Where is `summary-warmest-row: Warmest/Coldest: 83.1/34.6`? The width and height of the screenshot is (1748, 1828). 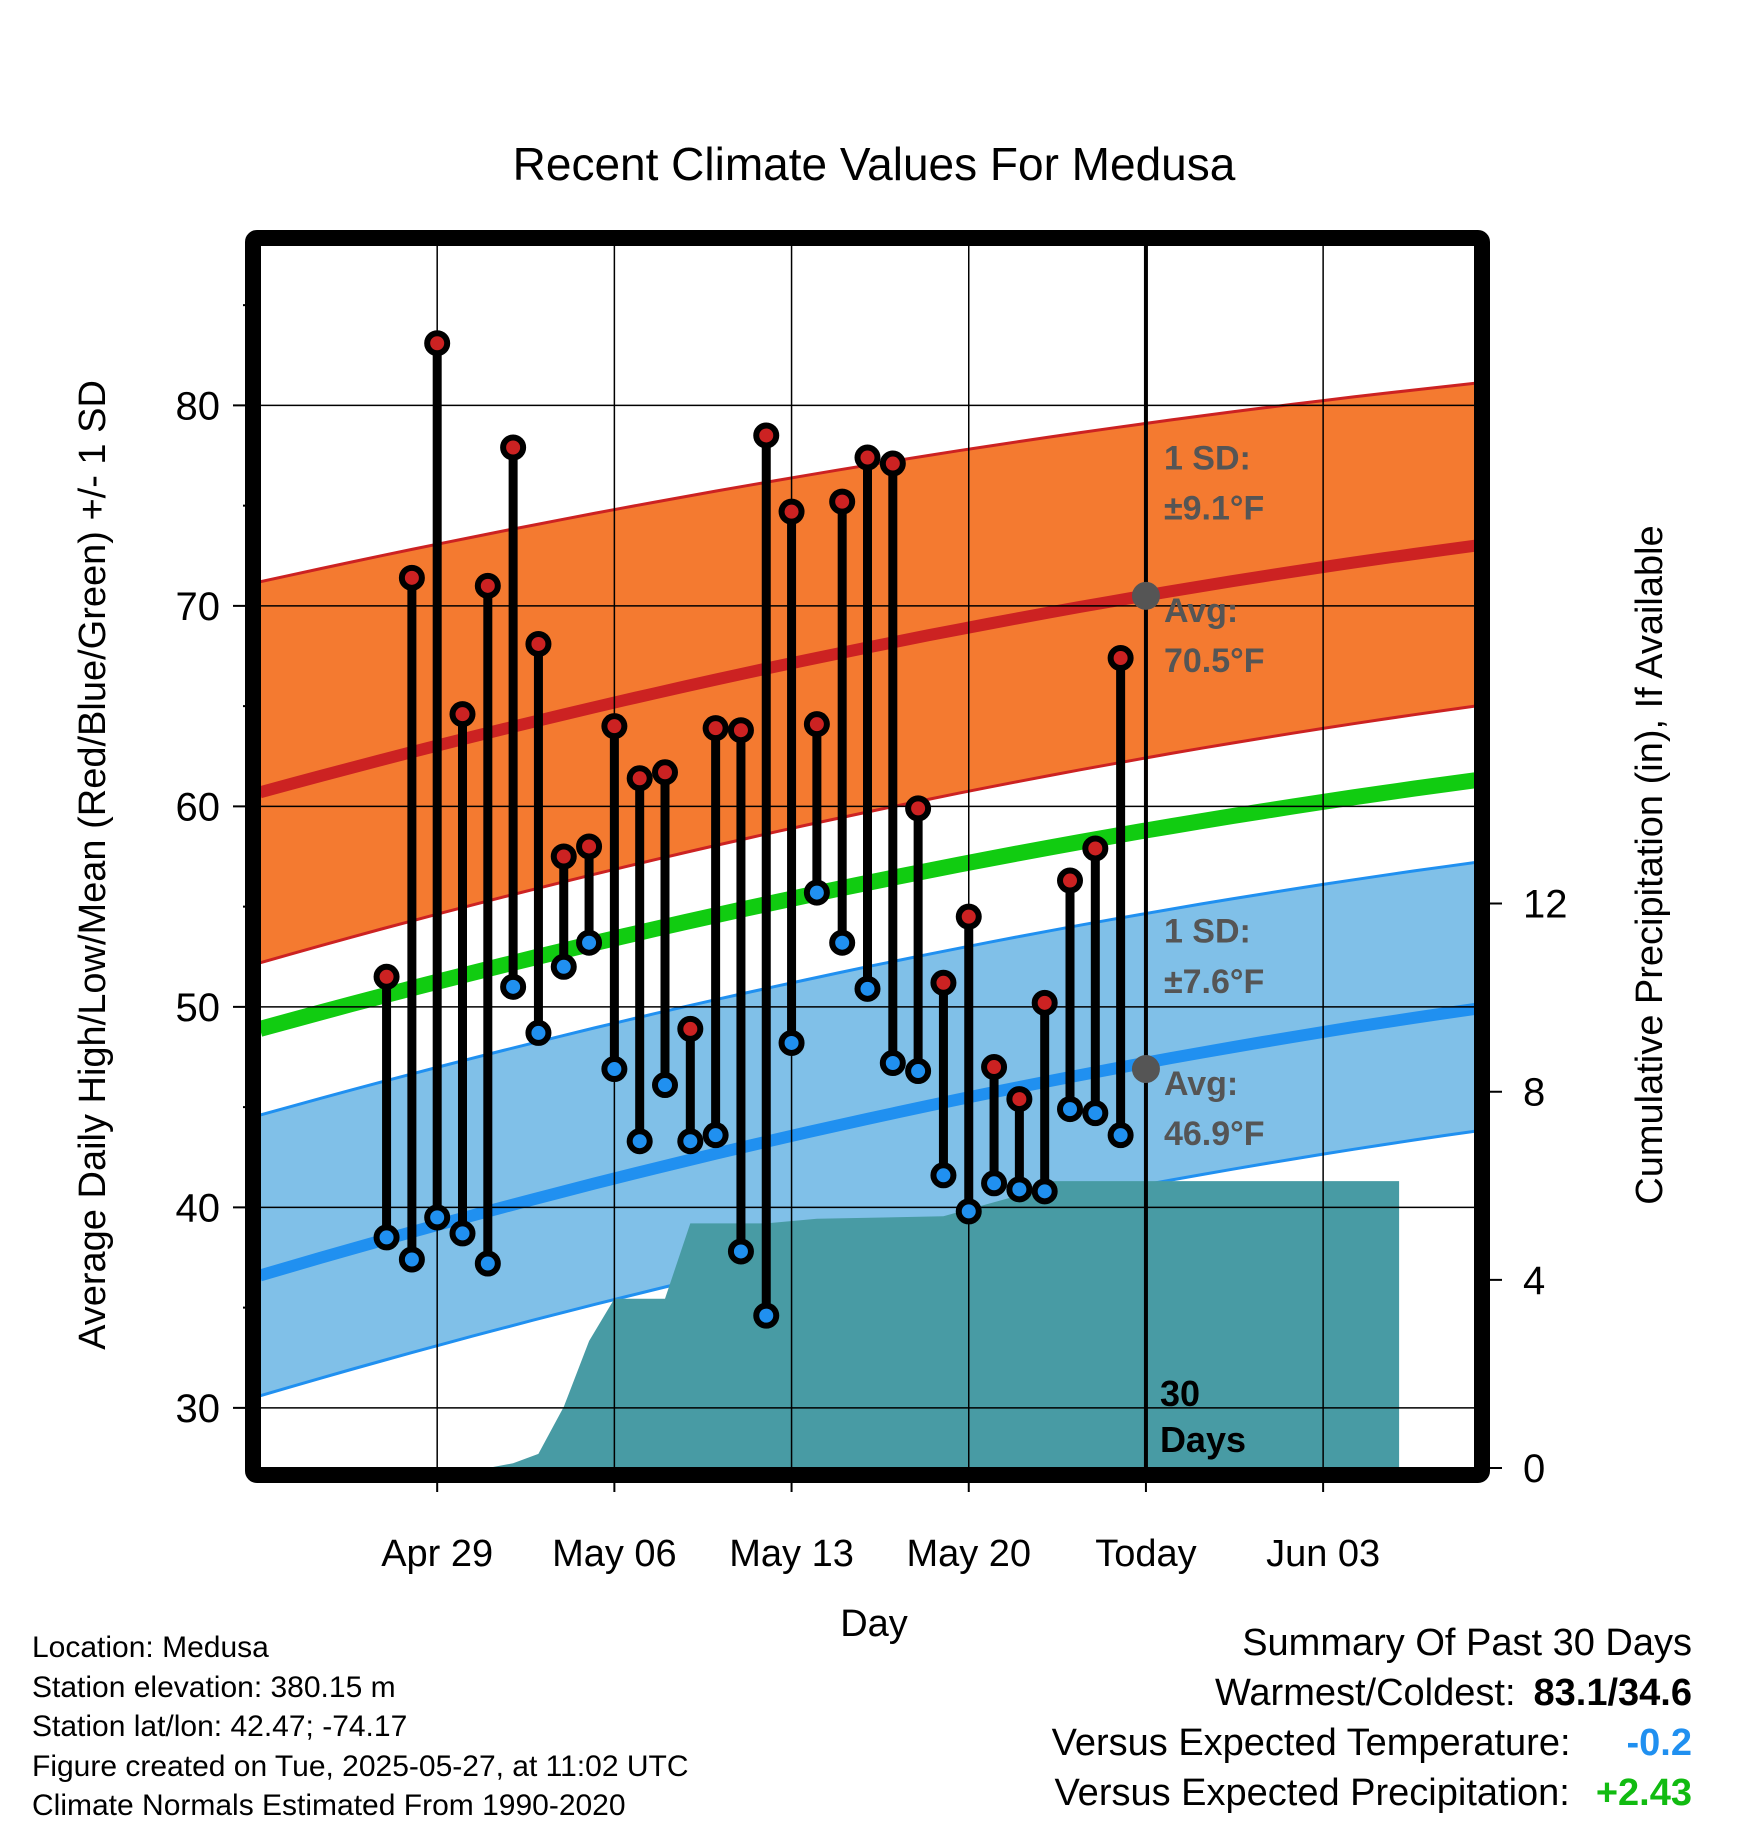 summary-warmest-row: Warmest/Coldest: 83.1/34.6 is located at coordinates (1372, 1693).